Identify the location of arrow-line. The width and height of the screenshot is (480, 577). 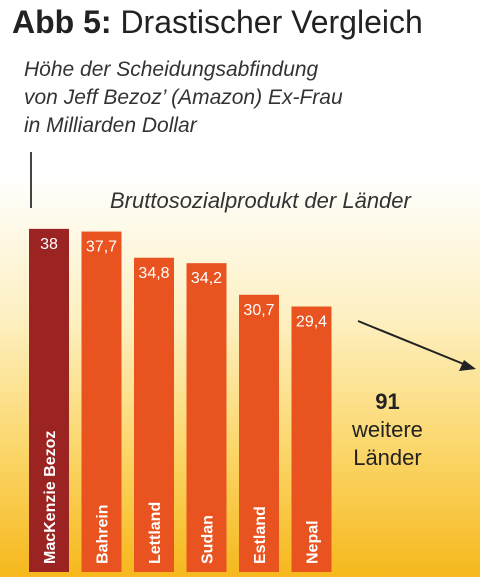
(412, 343).